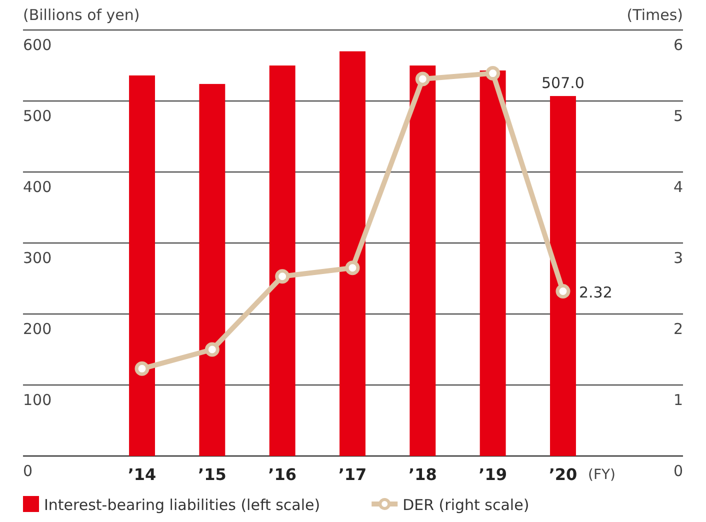  I want to click on y-axis-title: (Billions of yen), so click(81, 15).